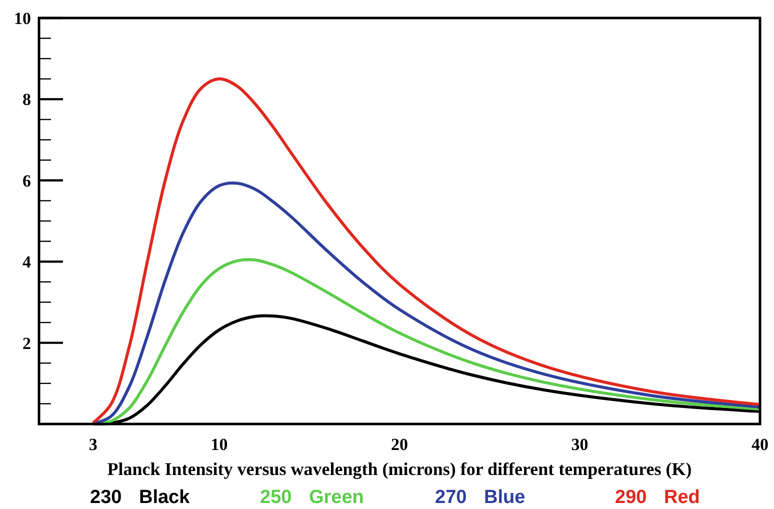  I want to click on text: 230 Black, so click(140, 497).